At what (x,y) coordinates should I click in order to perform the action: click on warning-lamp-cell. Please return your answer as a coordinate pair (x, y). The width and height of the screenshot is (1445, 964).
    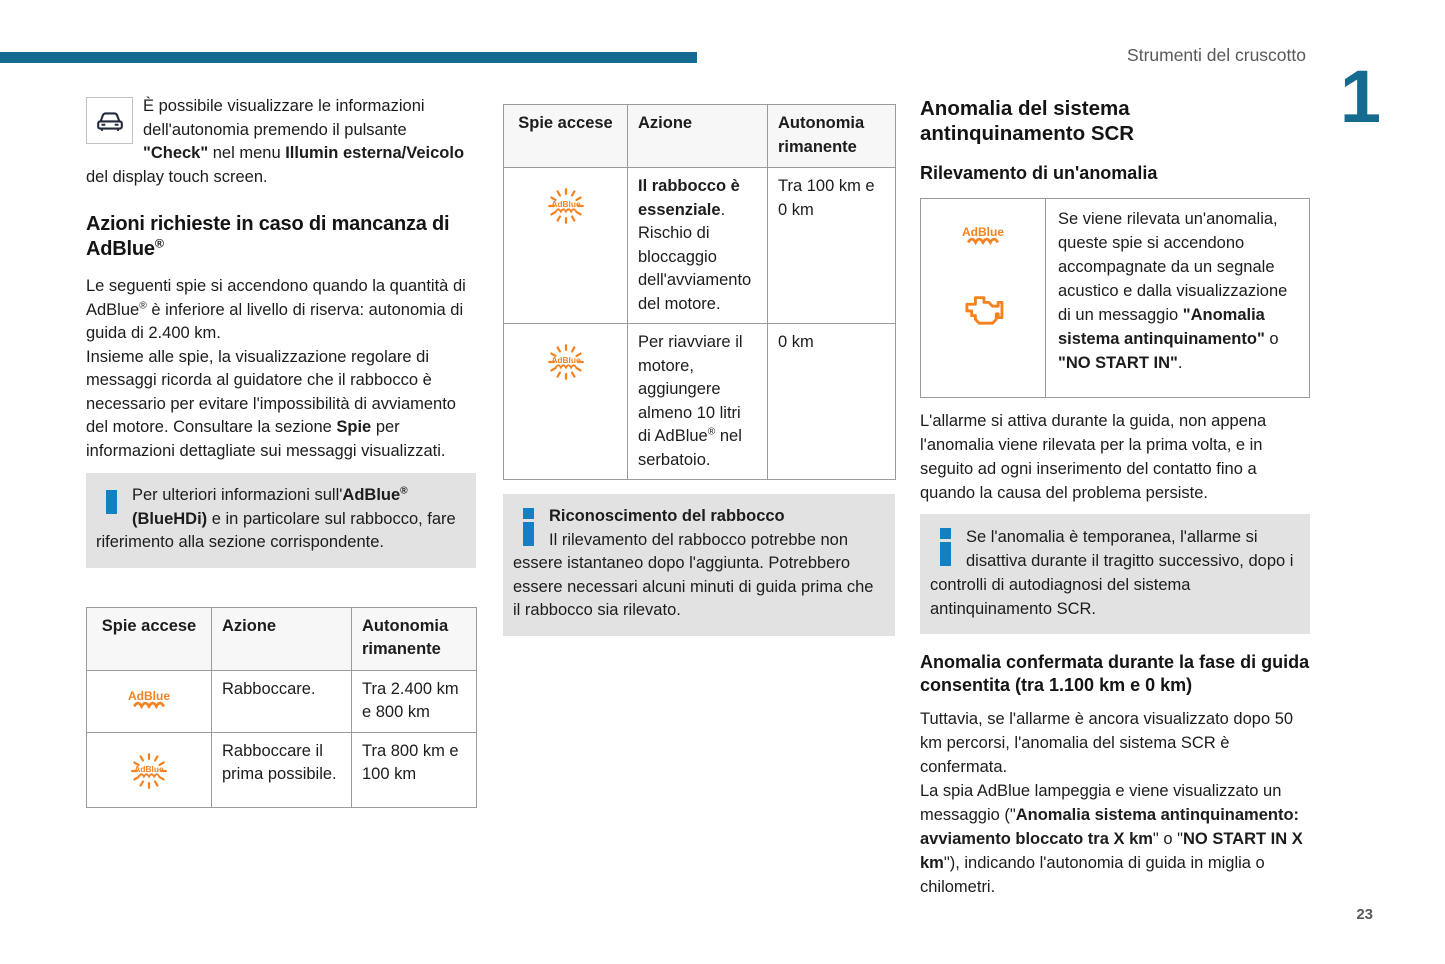
    Looking at the image, I should click on (983, 298).